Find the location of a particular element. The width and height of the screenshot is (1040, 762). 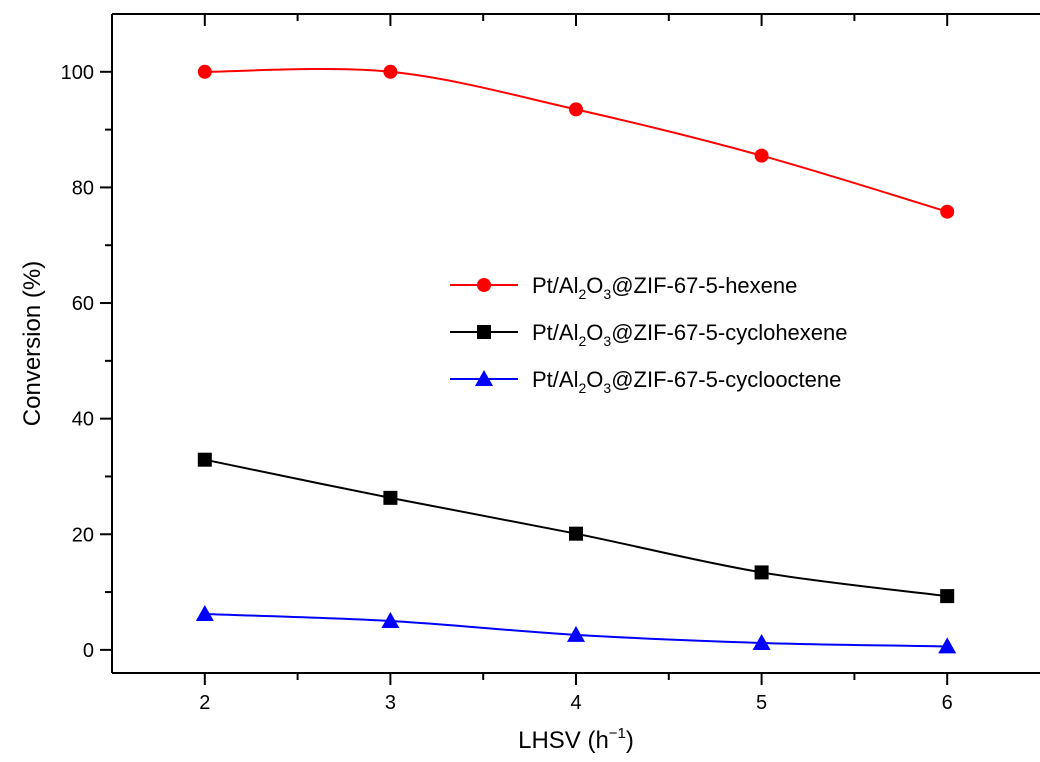

legend-item: Pt/Al2O3@ZIF-67-5-hexene is located at coordinates (623, 287).